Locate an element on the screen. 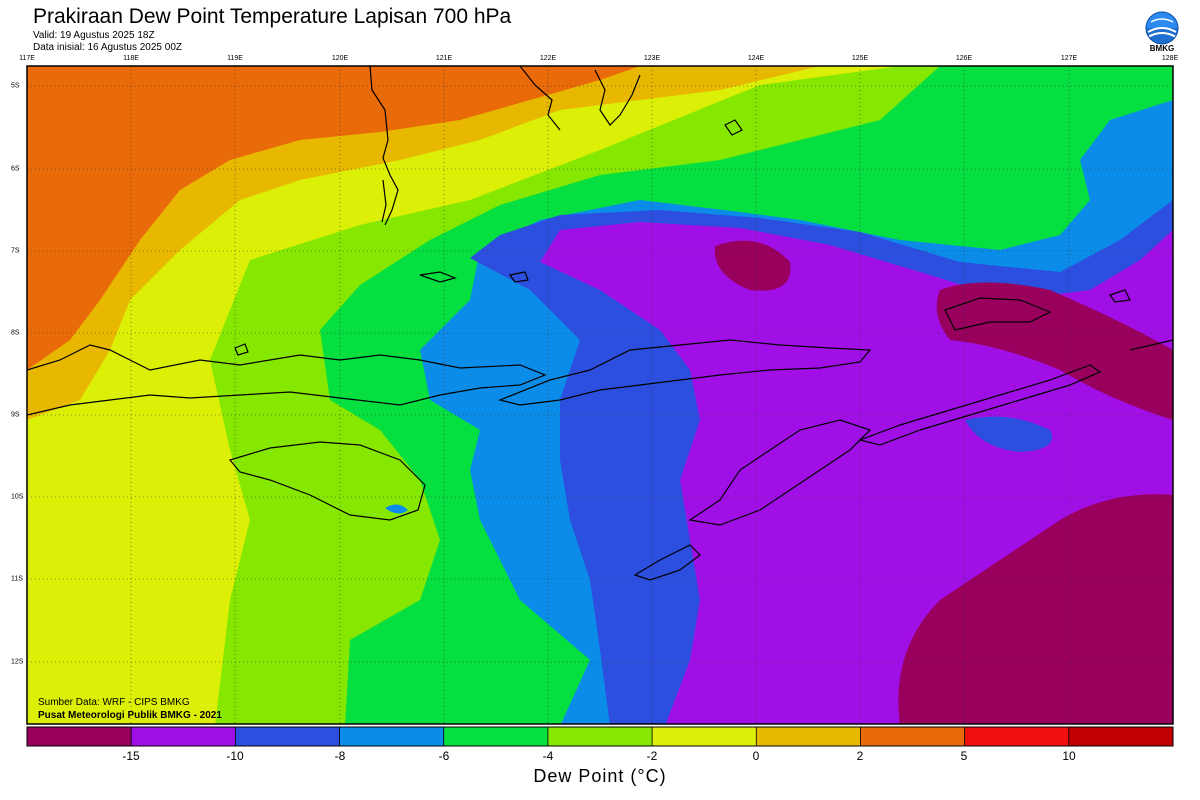 The image size is (1200, 800). colorbar-tick-label: 10 is located at coordinates (1069, 756).